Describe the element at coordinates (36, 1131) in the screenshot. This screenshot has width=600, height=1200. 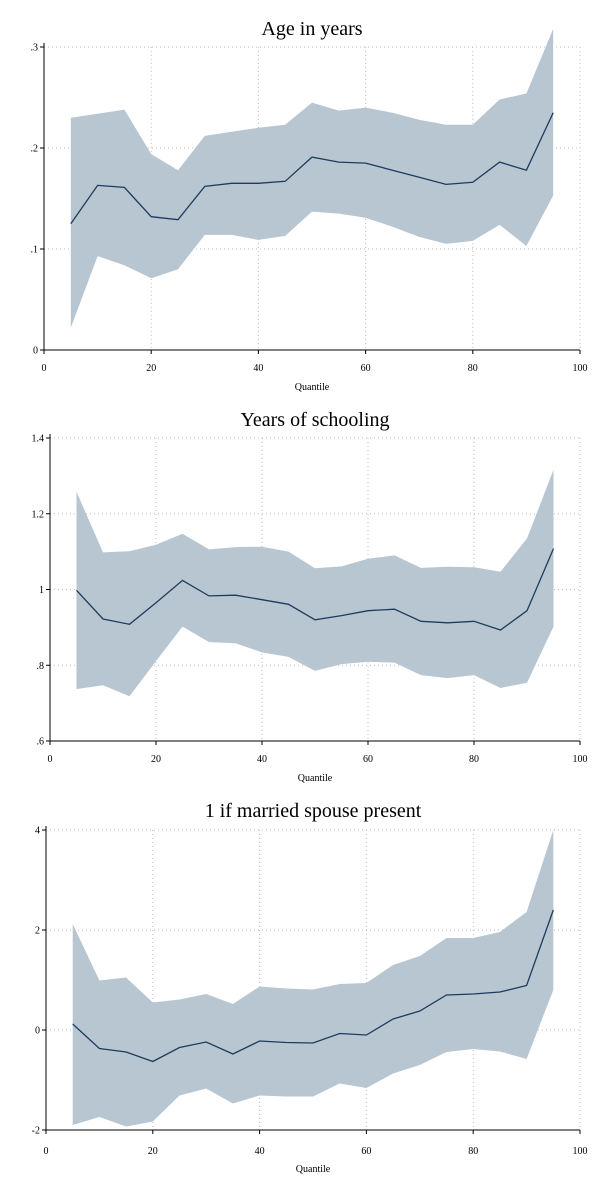
I see `y-tick-label: -2` at that location.